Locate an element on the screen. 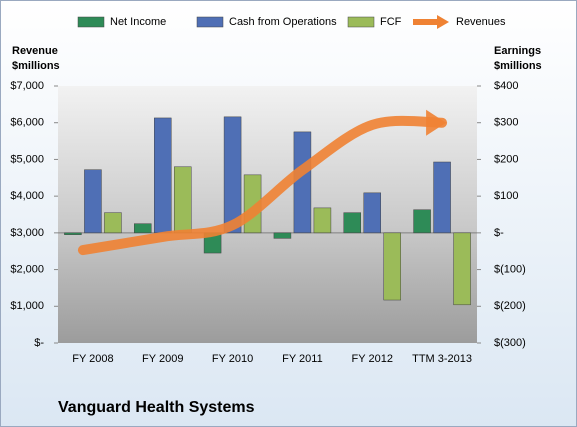 The width and height of the screenshot is (577, 427). y-tick-label: $6,000 is located at coordinates (27, 123).